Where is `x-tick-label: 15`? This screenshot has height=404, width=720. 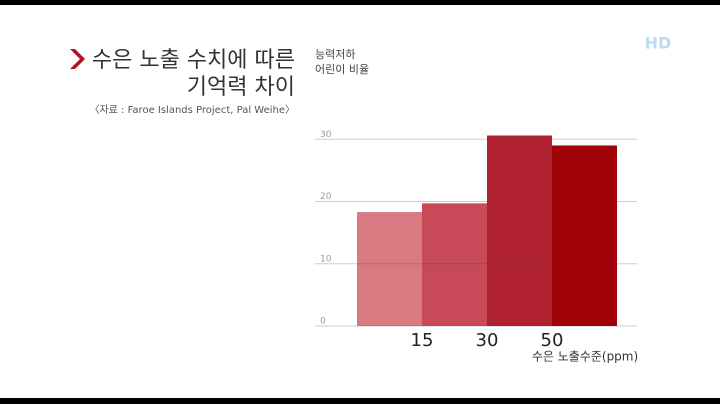
x-tick-label: 15 is located at coordinates (422, 340).